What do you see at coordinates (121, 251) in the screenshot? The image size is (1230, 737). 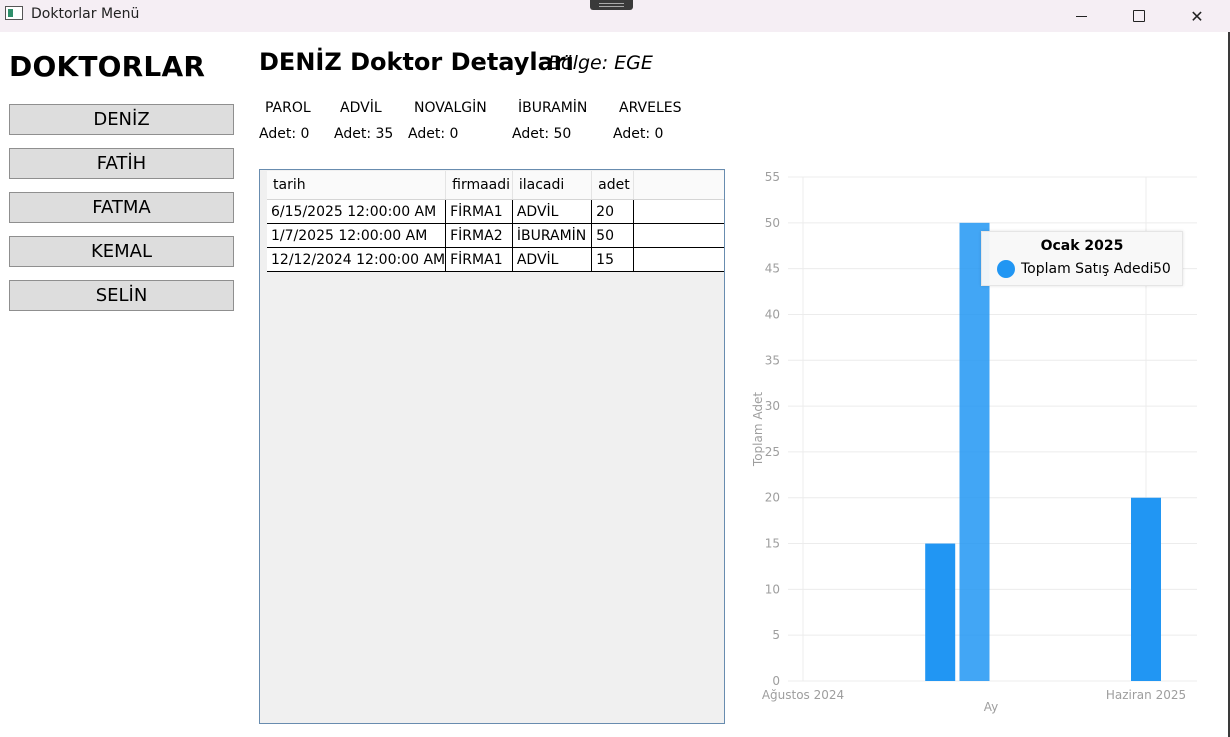 I see `doctor-button-kemal: KEMAL` at bounding box center [121, 251].